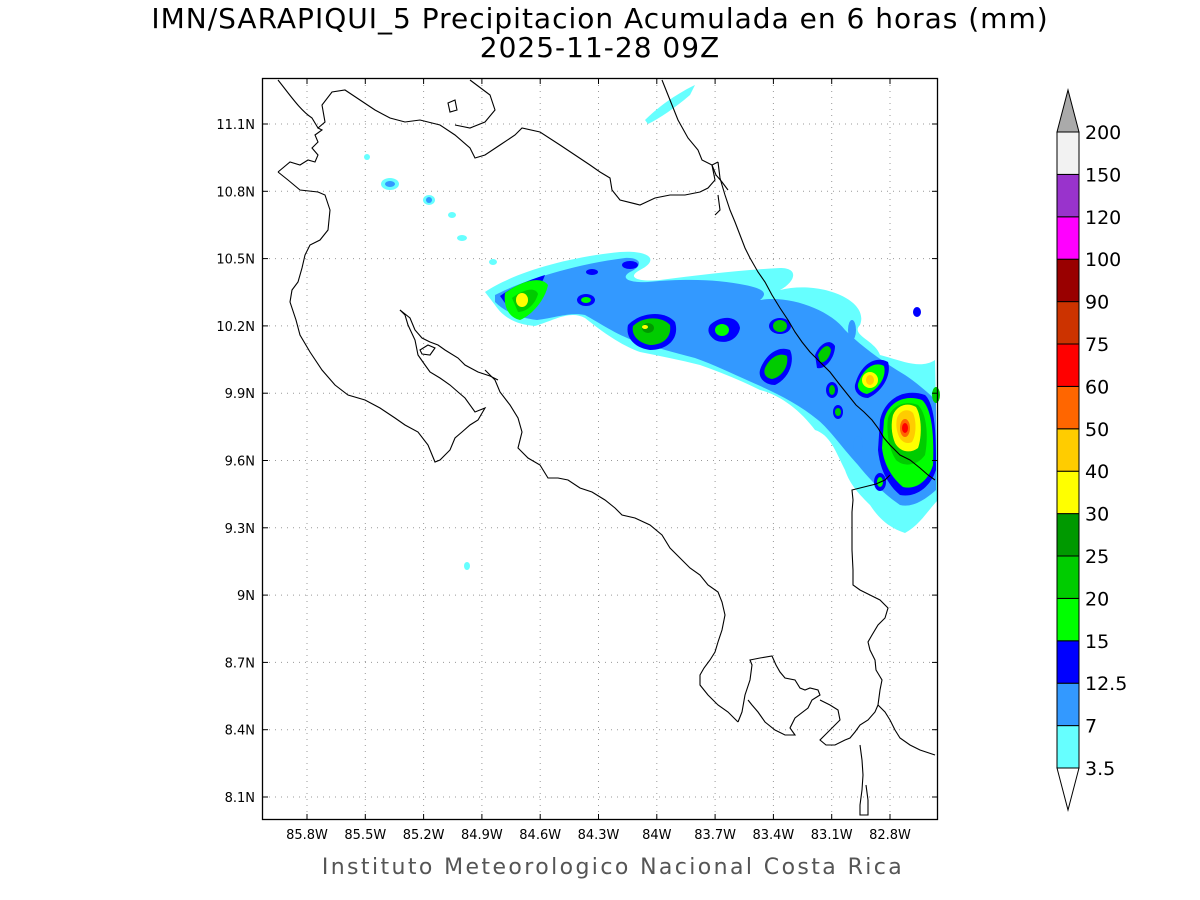 This screenshot has height=900, width=1200. What do you see at coordinates (1097, 345) in the screenshot?
I see `colorbar-label: 75` at bounding box center [1097, 345].